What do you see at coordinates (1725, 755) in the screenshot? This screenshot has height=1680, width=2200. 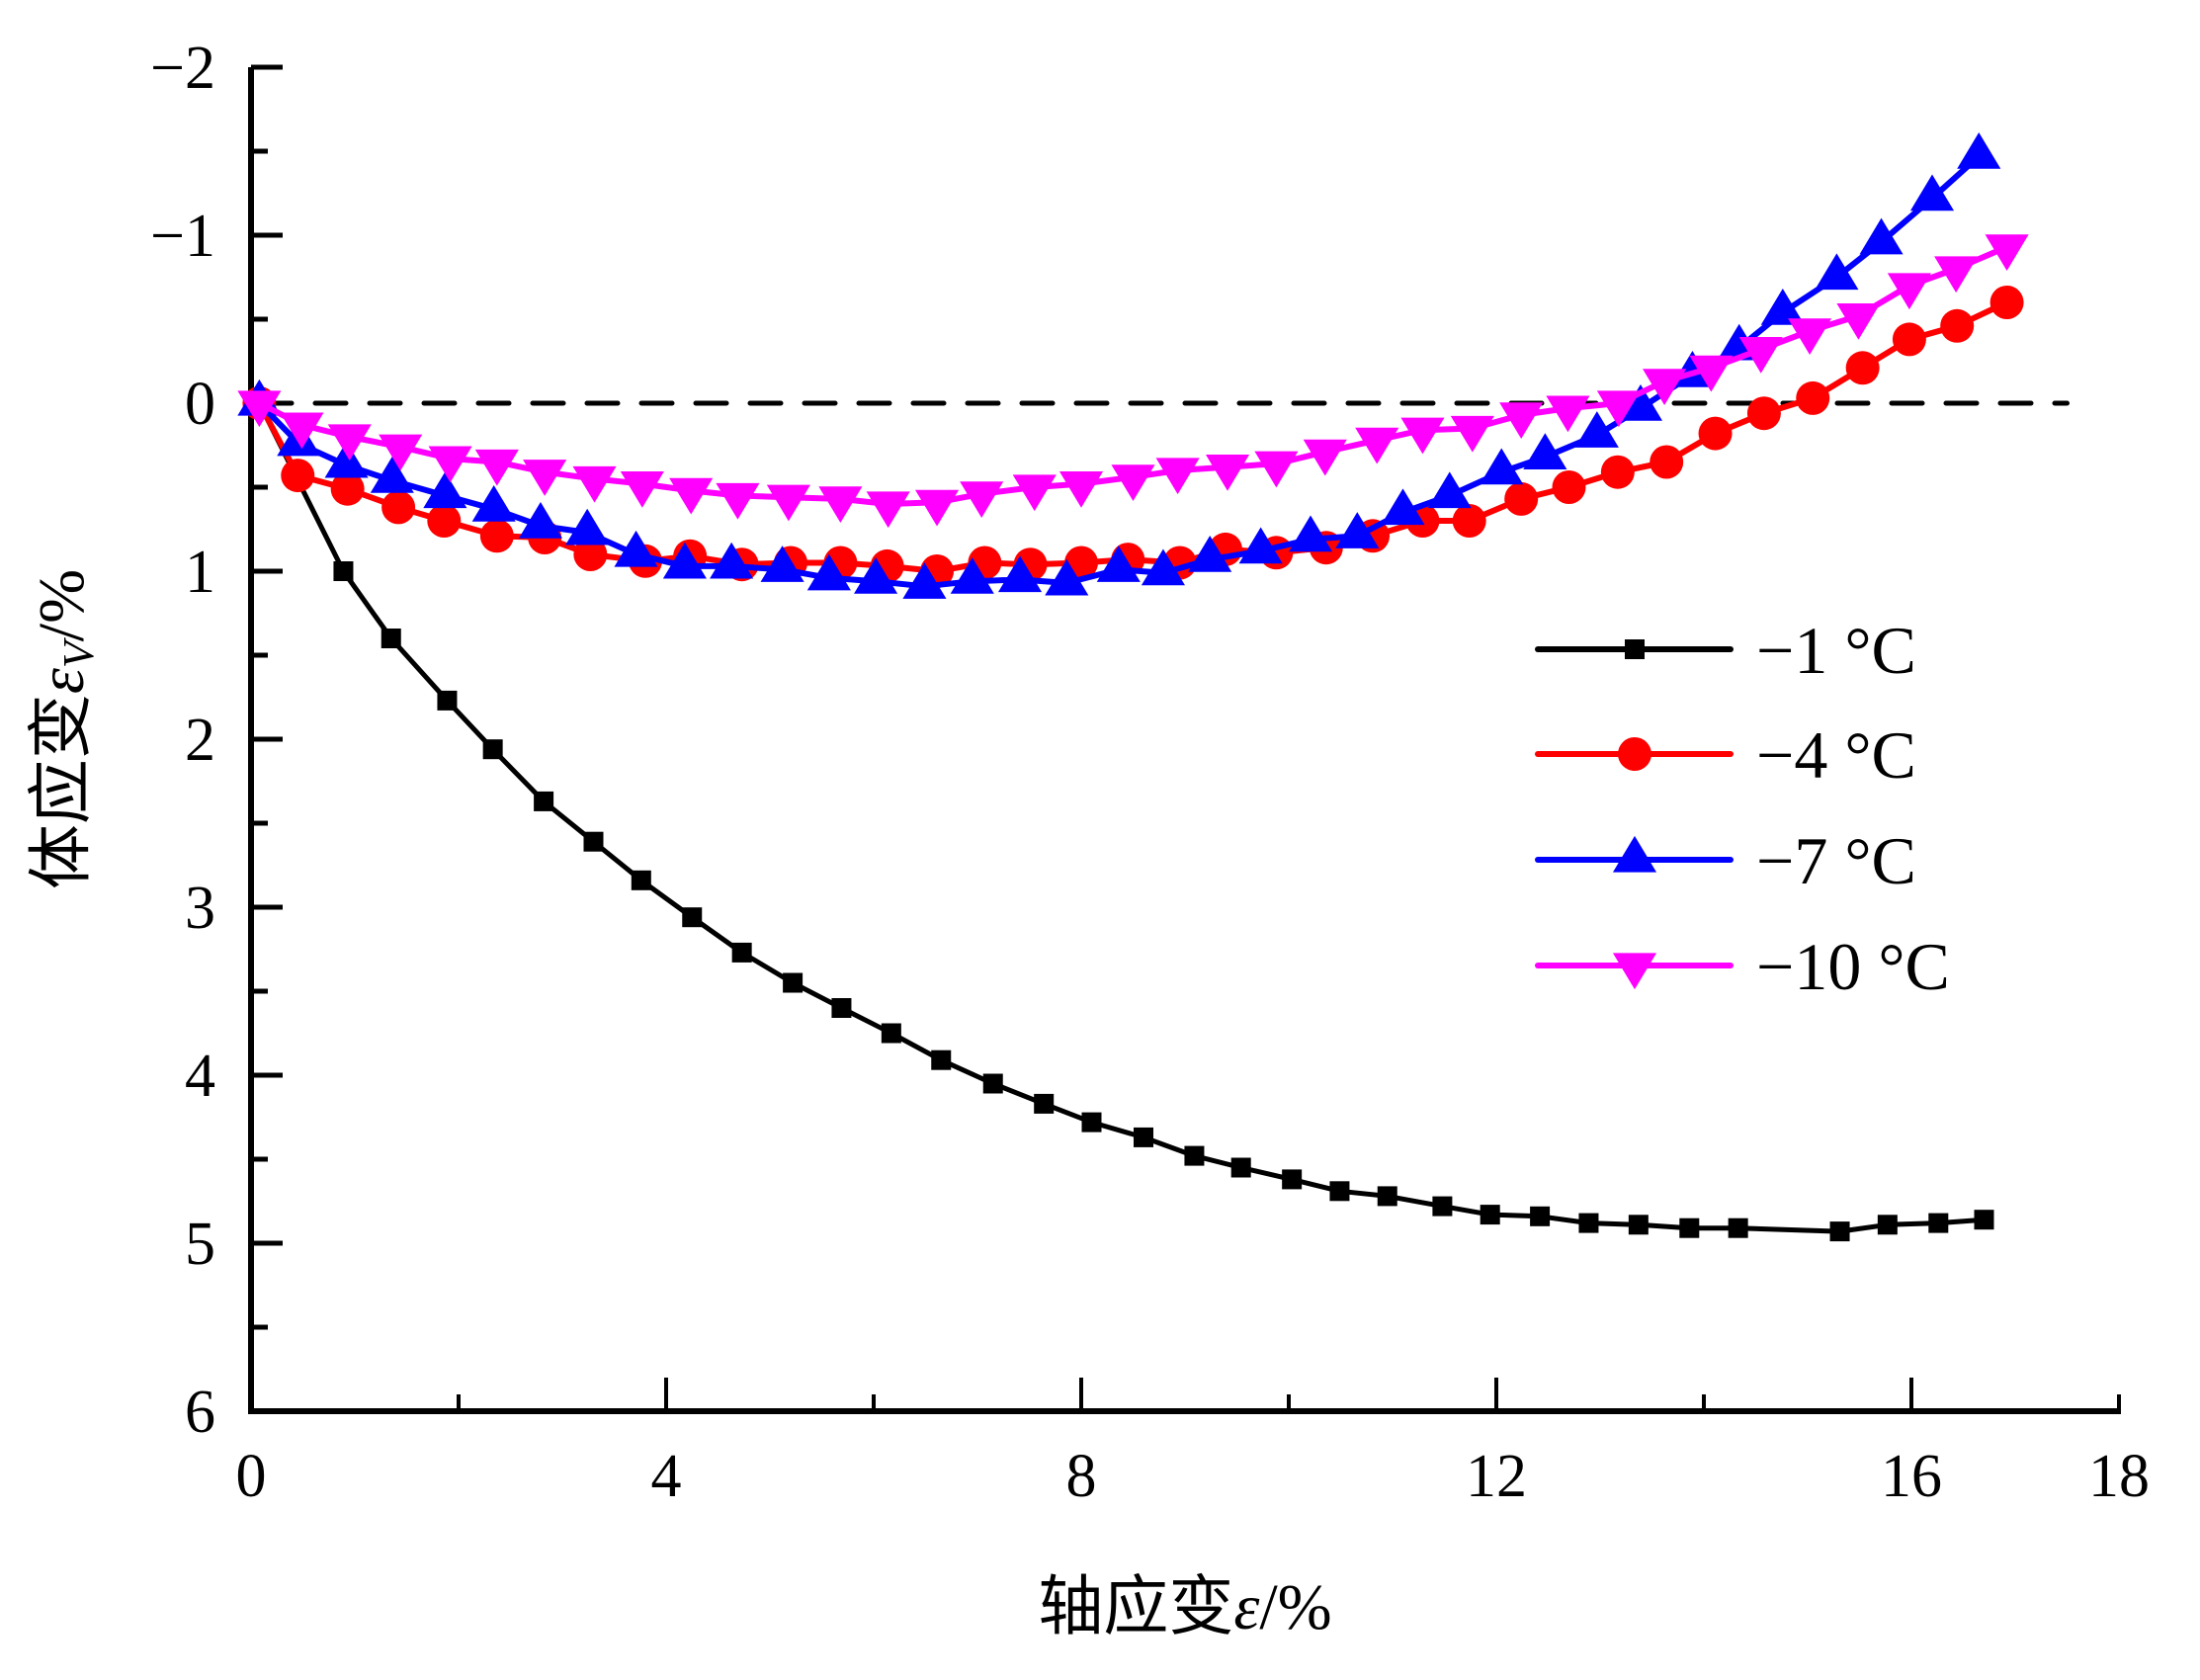 I see `legend-item: −4 °C` at bounding box center [1725, 755].